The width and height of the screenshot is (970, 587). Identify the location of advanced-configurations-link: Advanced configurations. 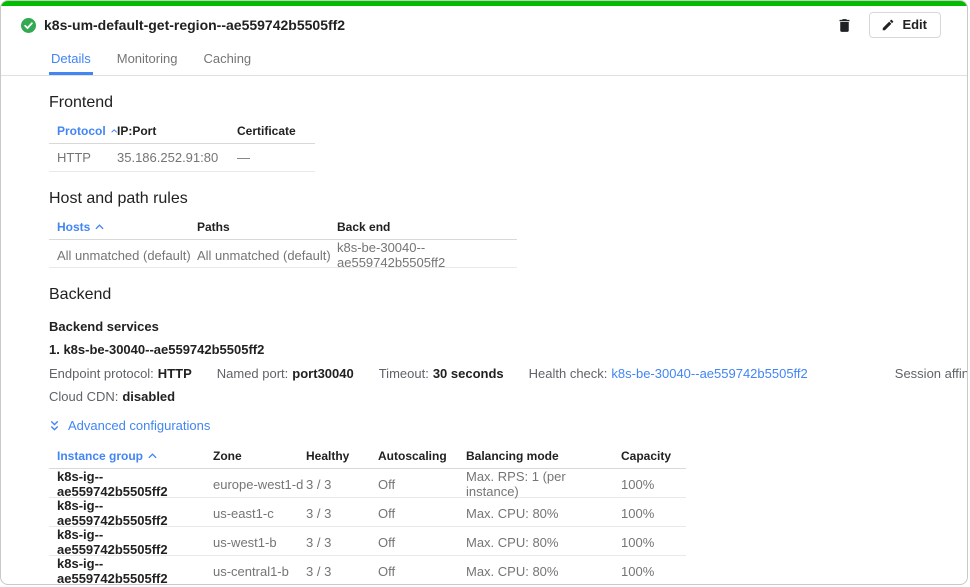
(484, 425).